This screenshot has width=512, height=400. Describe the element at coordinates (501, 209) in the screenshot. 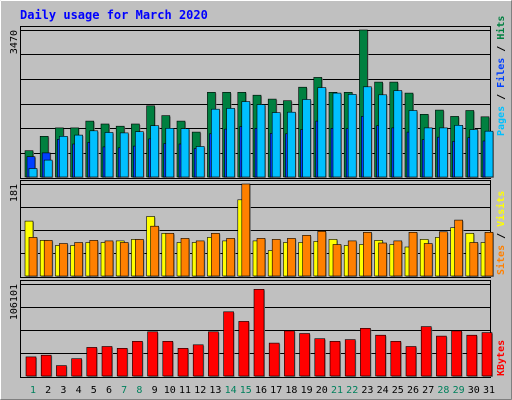

I see `legend-entry: Visits` at that location.